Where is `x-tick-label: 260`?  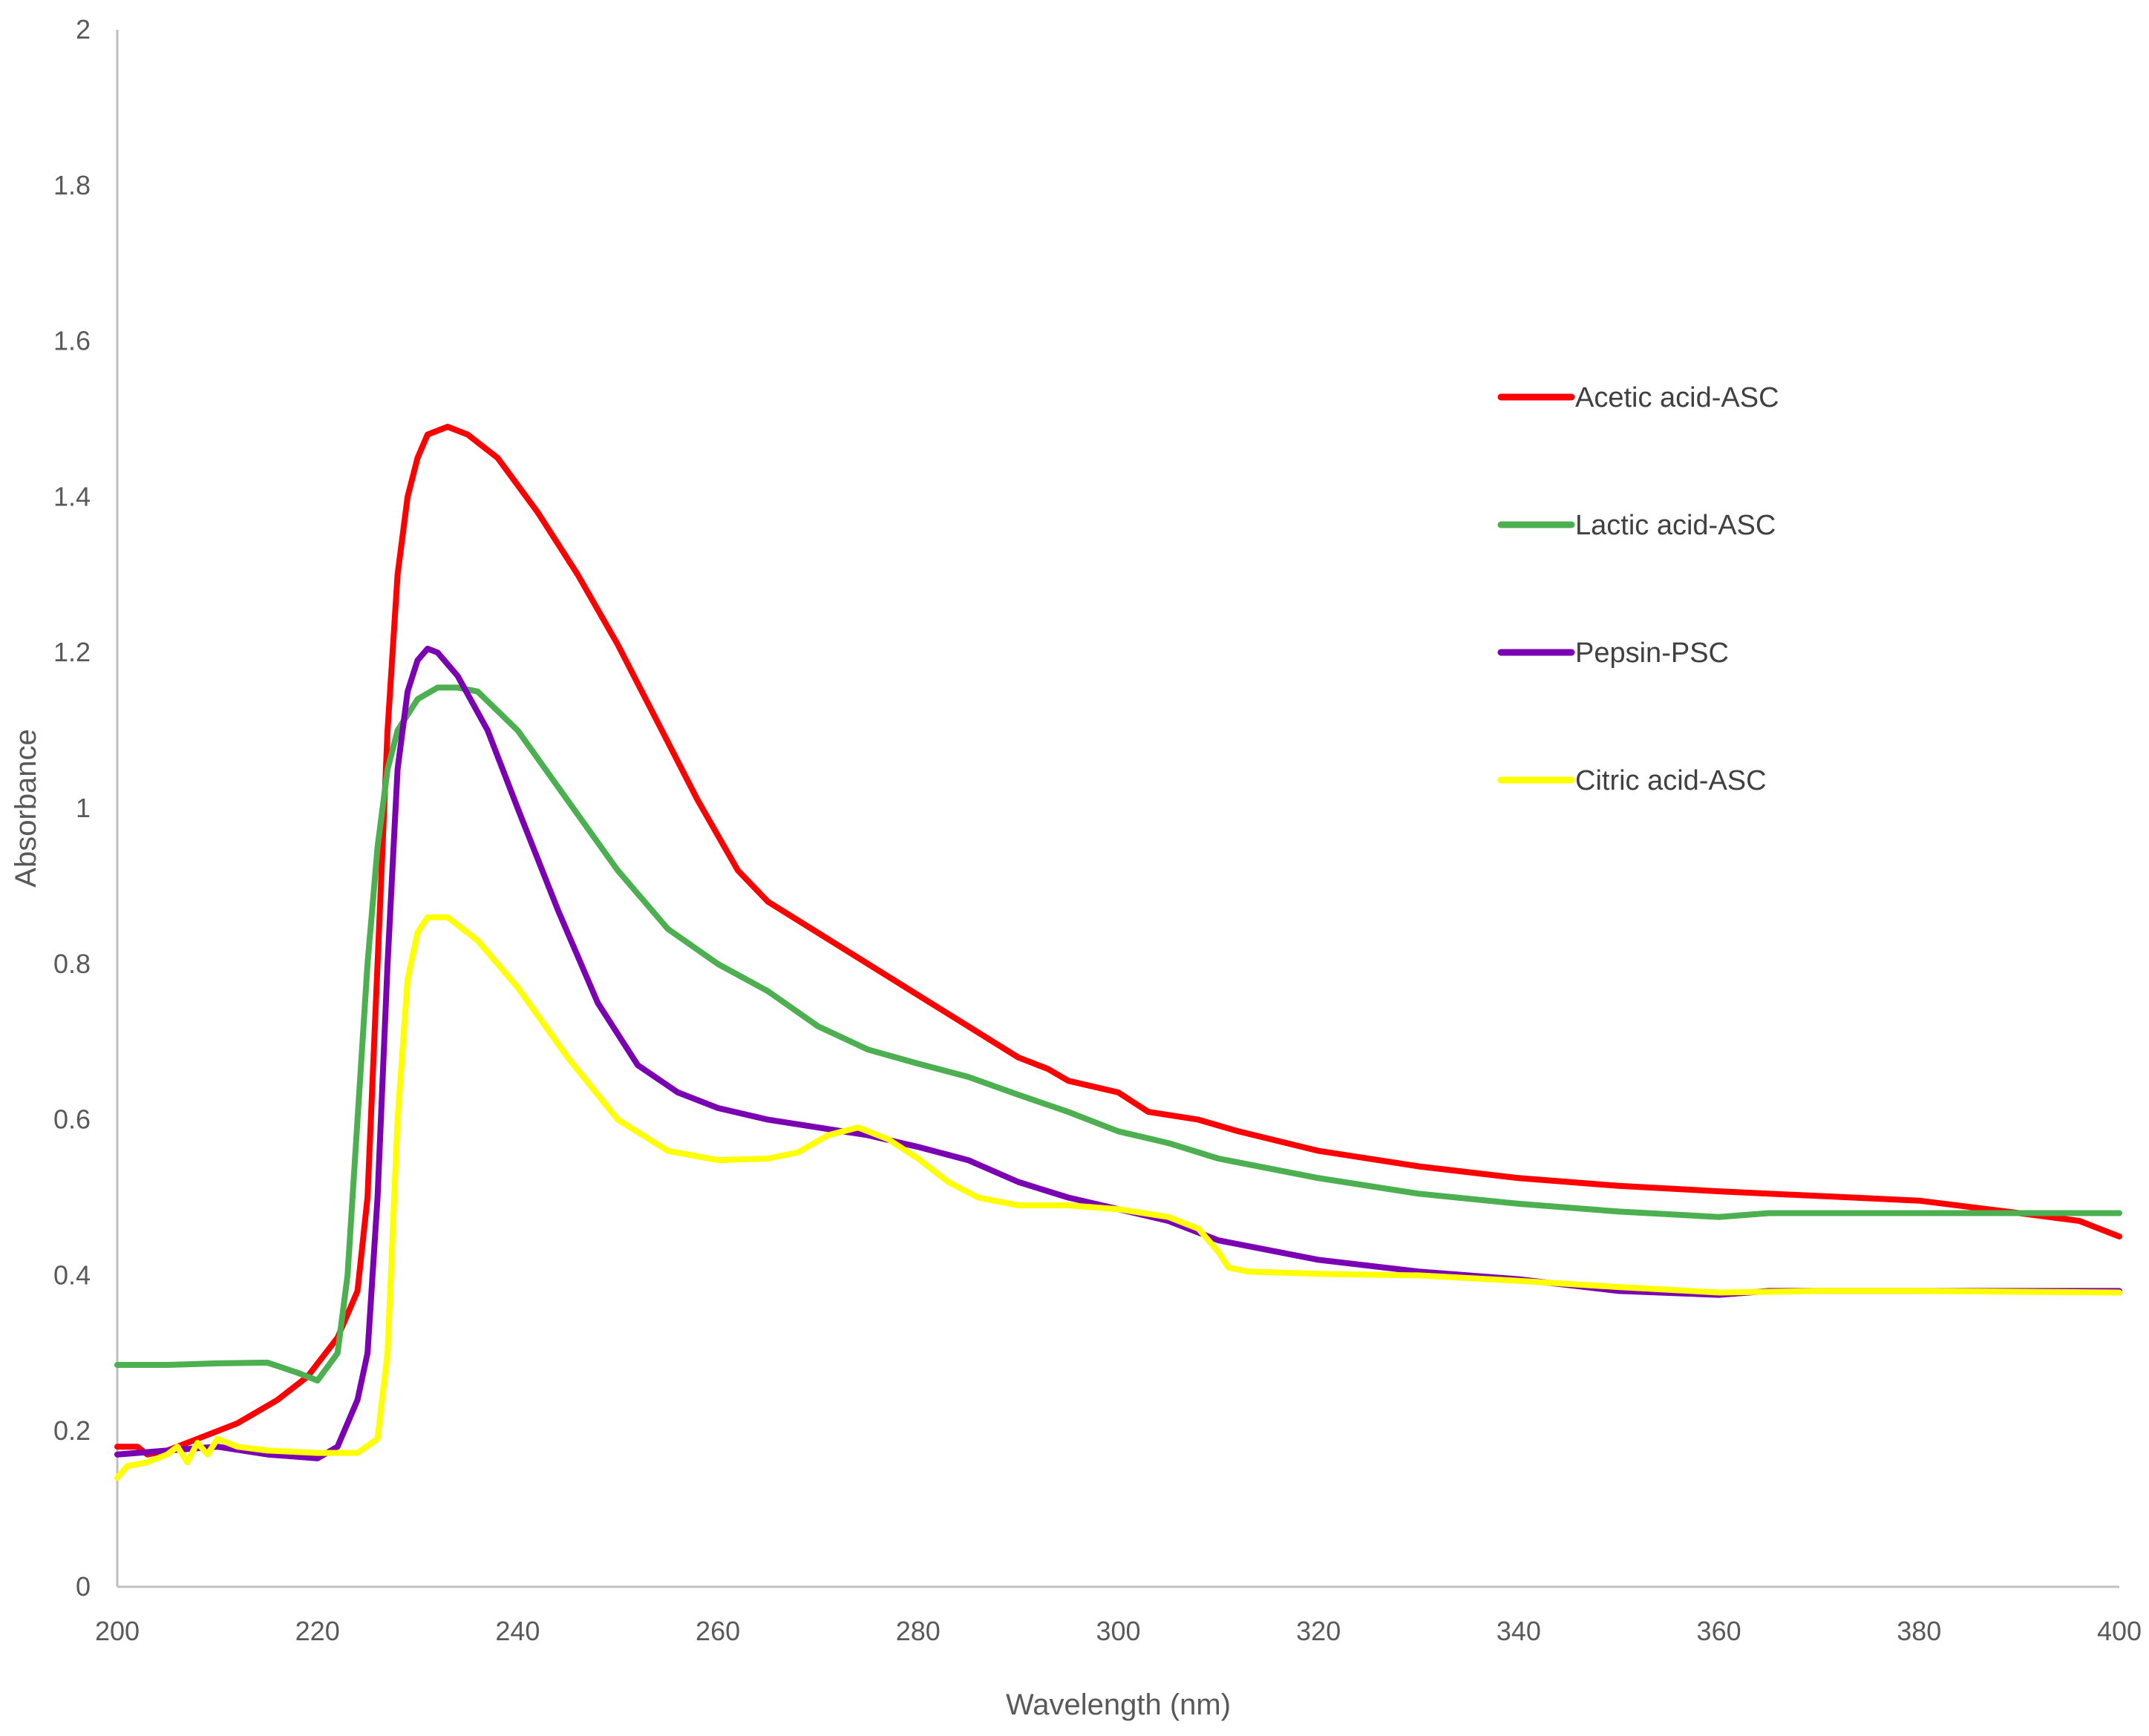 x-tick-label: 260 is located at coordinates (718, 1631).